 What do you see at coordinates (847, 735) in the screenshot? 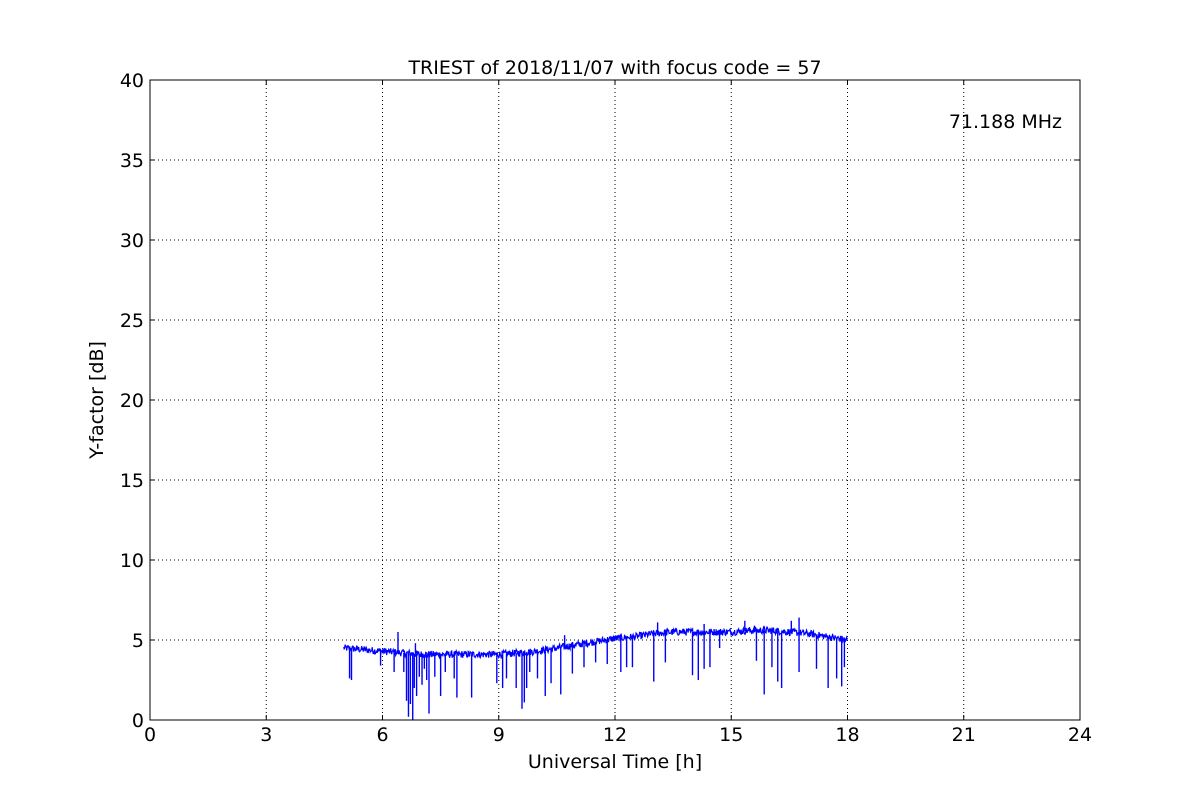
I see `x-tick-label: 18` at bounding box center [847, 735].